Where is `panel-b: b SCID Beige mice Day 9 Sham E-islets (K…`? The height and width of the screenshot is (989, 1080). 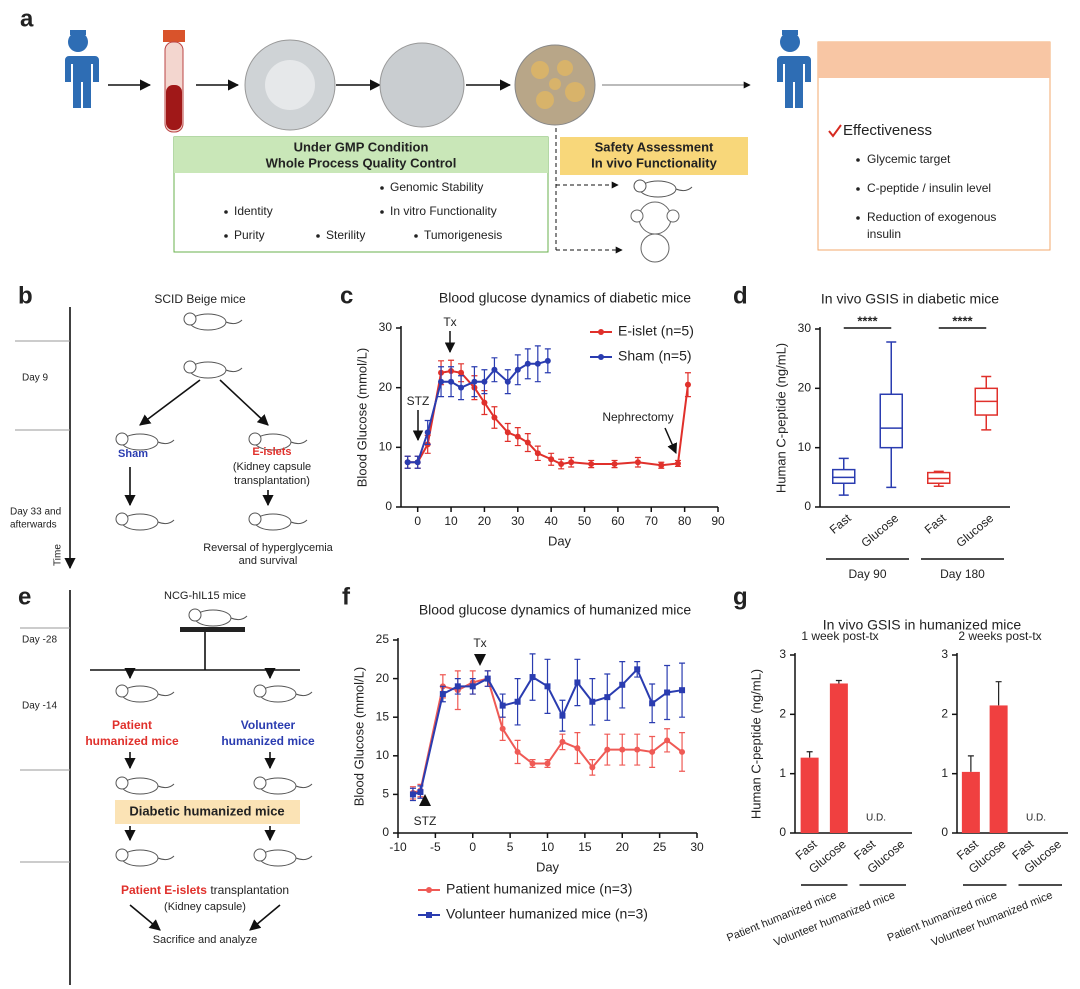
panel-b: b SCID Beige mice Day 9 Sham E-islets (K… is located at coordinates (172, 426).